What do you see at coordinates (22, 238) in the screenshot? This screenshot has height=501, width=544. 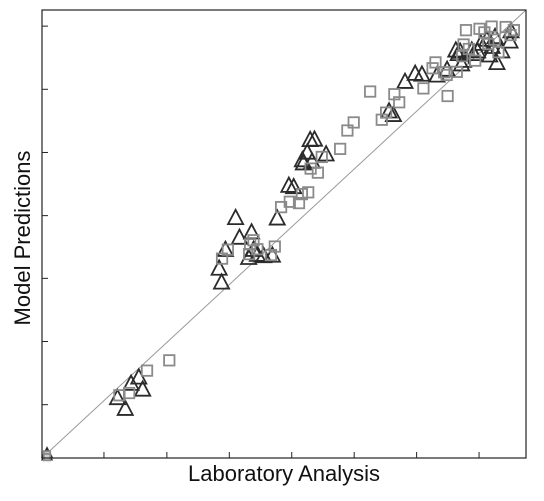 I see `y-axis-label: Model Predictions` at bounding box center [22, 238].